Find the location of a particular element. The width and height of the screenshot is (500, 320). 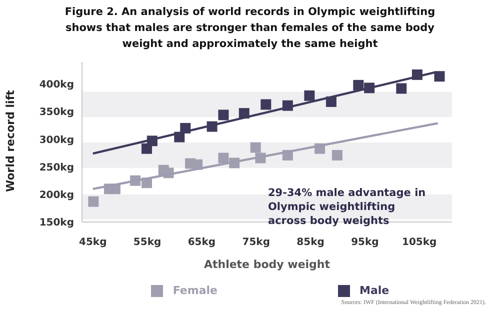

y-tick-label: 200kg is located at coordinates (56, 195).